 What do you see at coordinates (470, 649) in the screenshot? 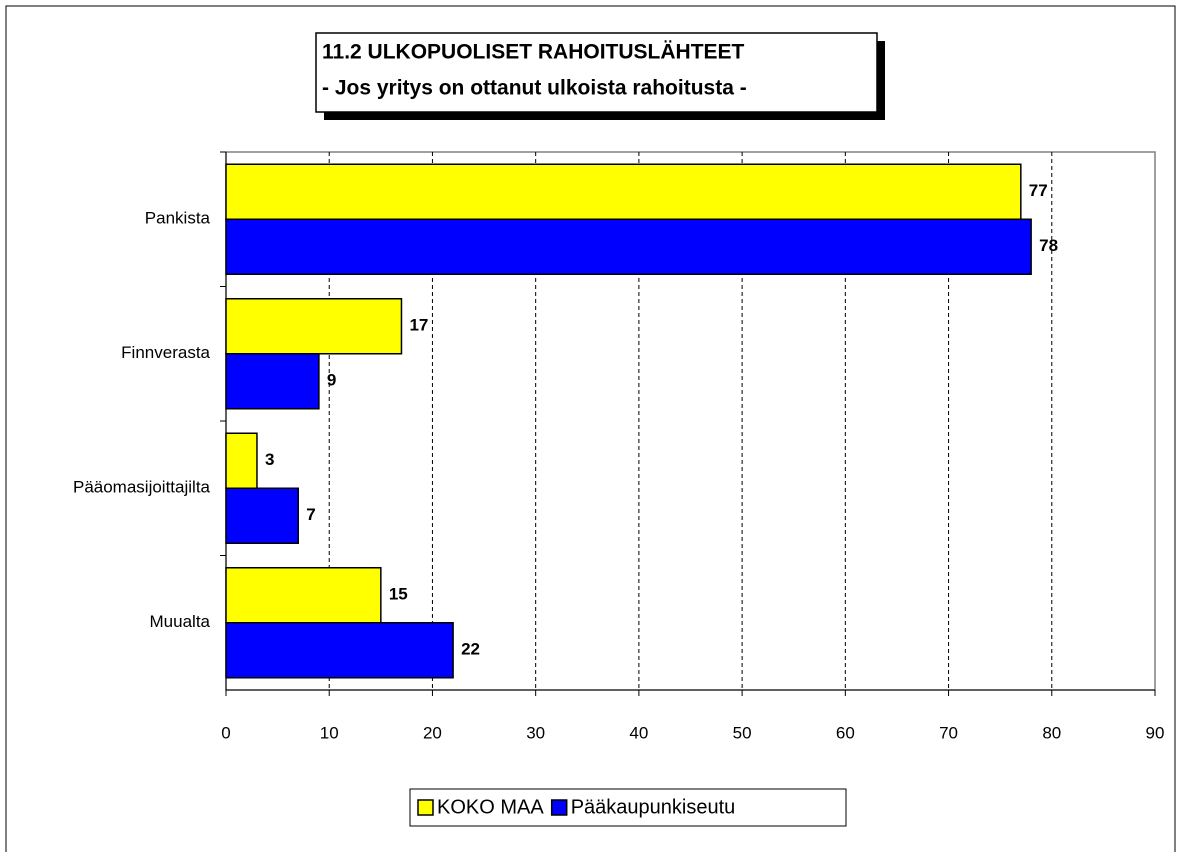
I see `data-label: 22` at bounding box center [470, 649].